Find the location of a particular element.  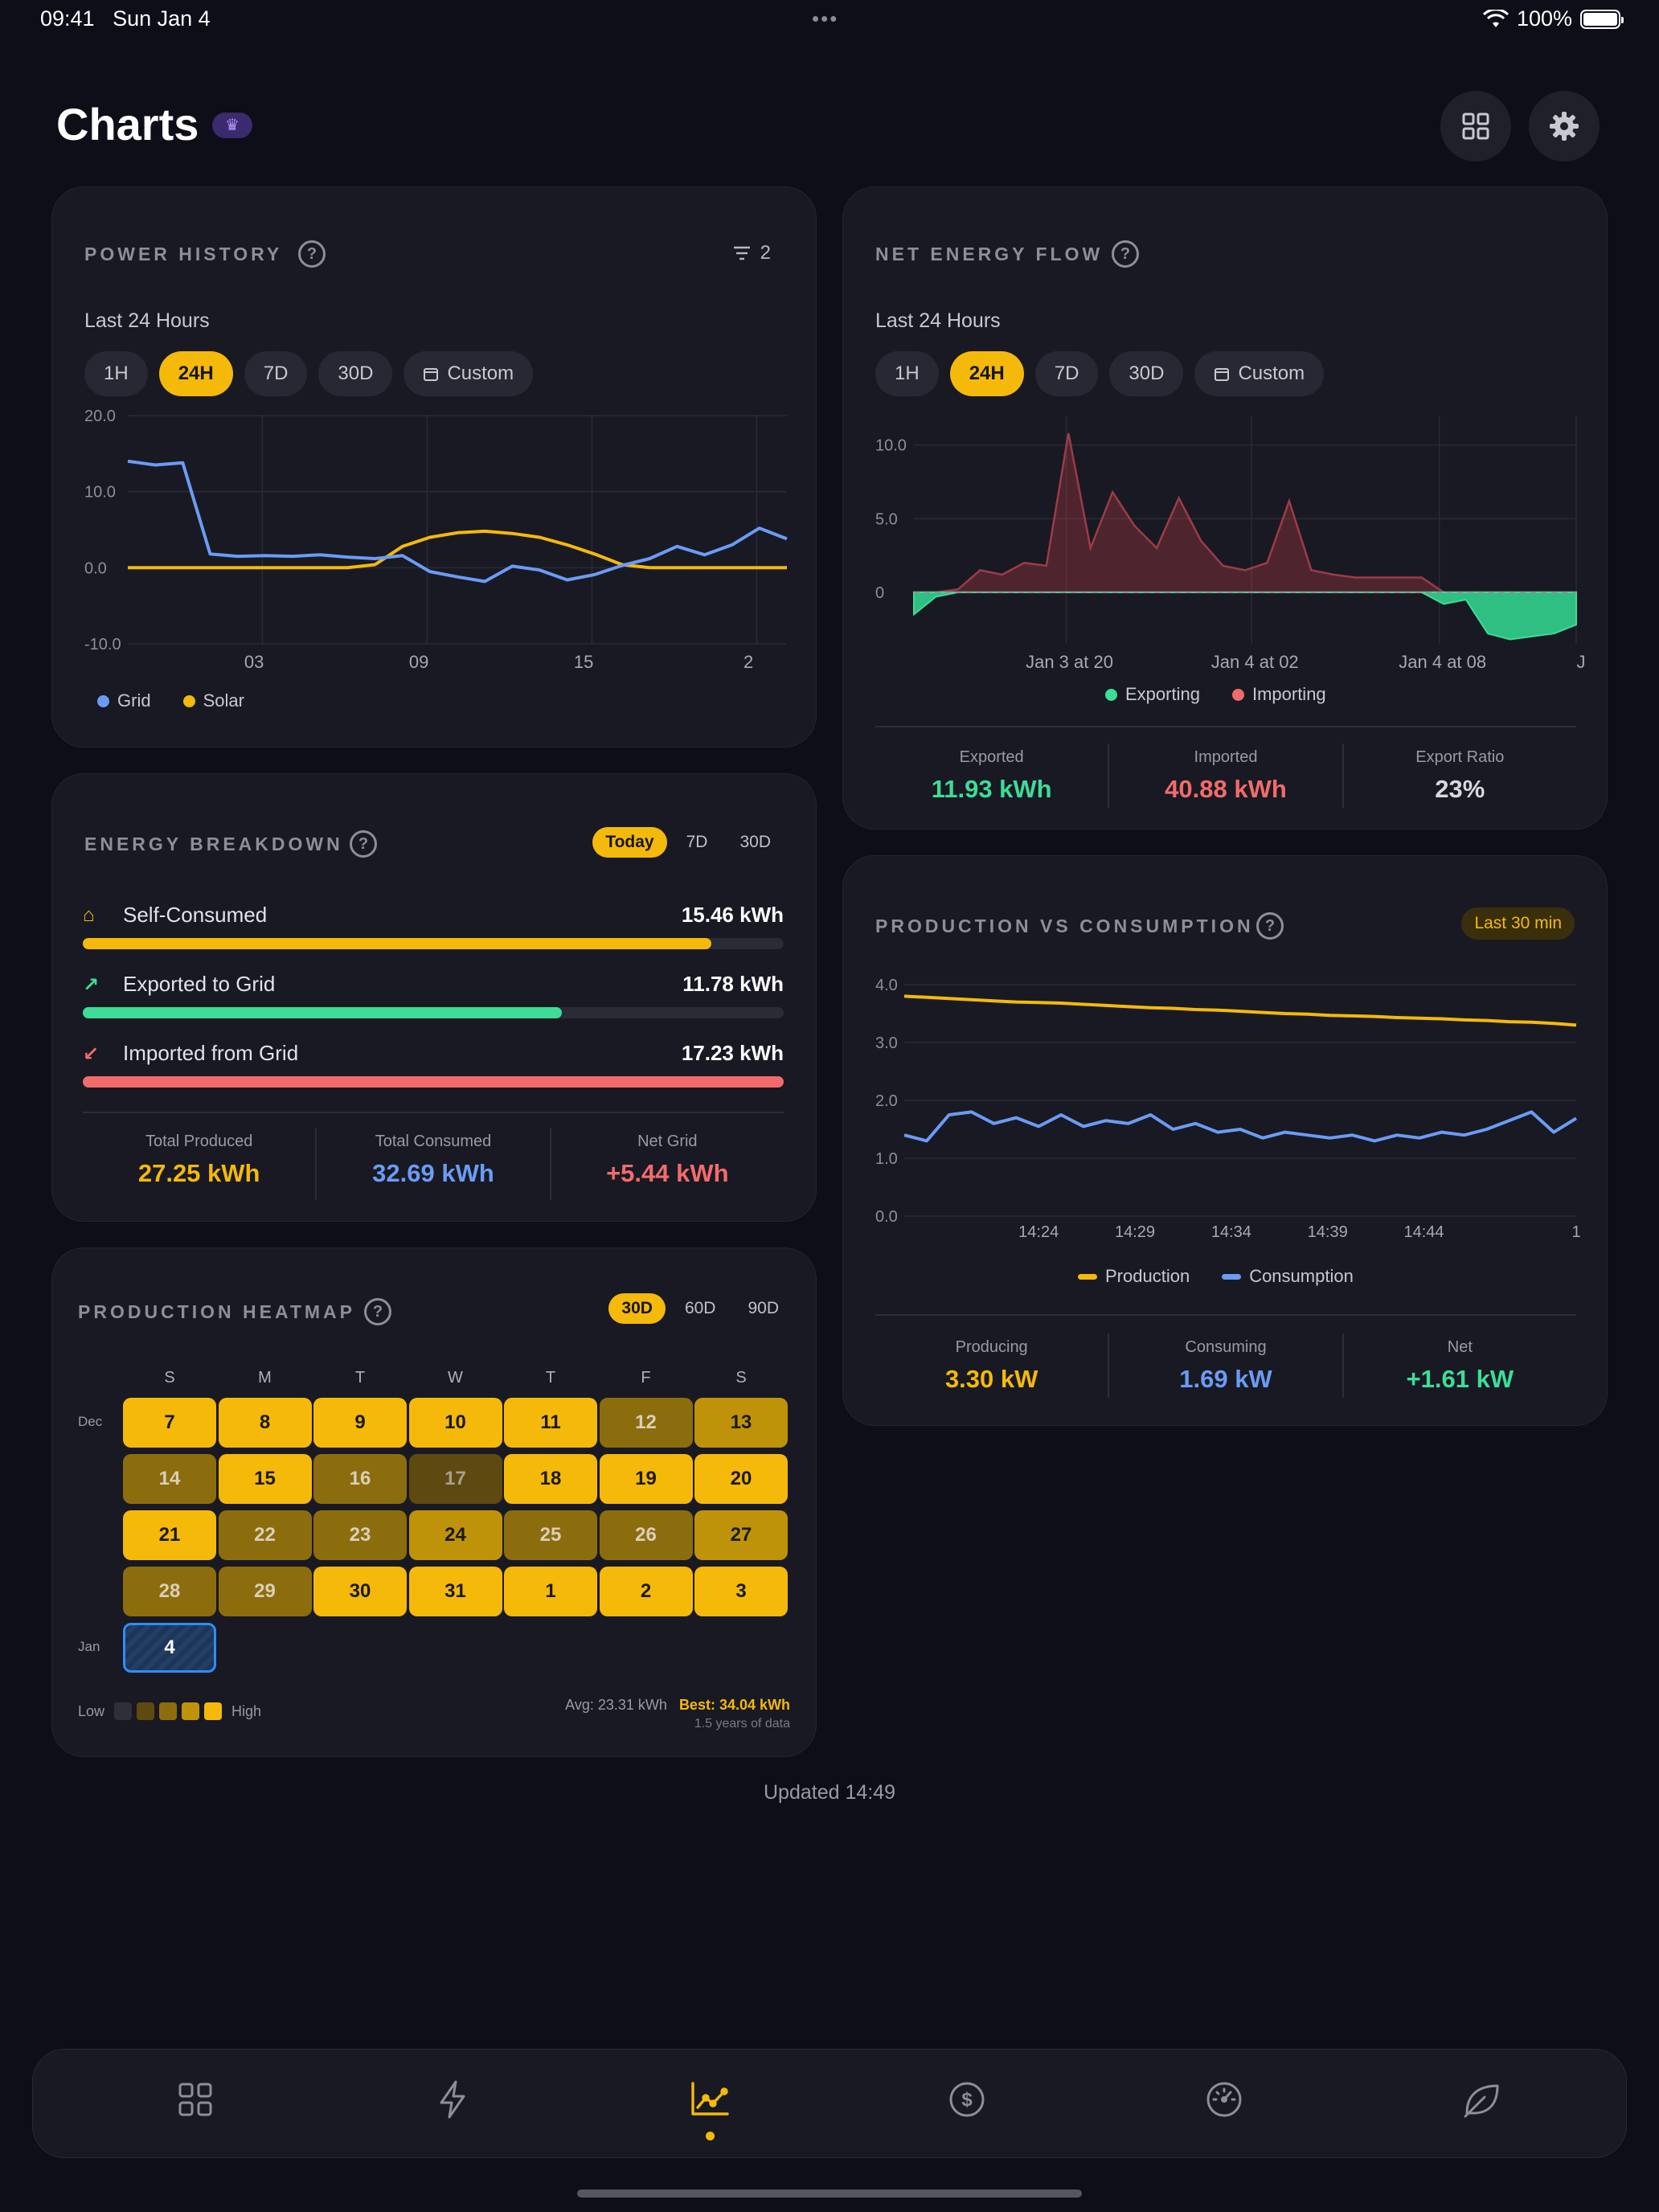

tab-power is located at coordinates (453, 2099).